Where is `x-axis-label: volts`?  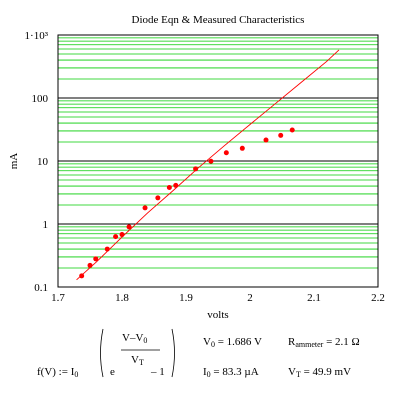
x-axis-label: volts is located at coordinates (217, 315).